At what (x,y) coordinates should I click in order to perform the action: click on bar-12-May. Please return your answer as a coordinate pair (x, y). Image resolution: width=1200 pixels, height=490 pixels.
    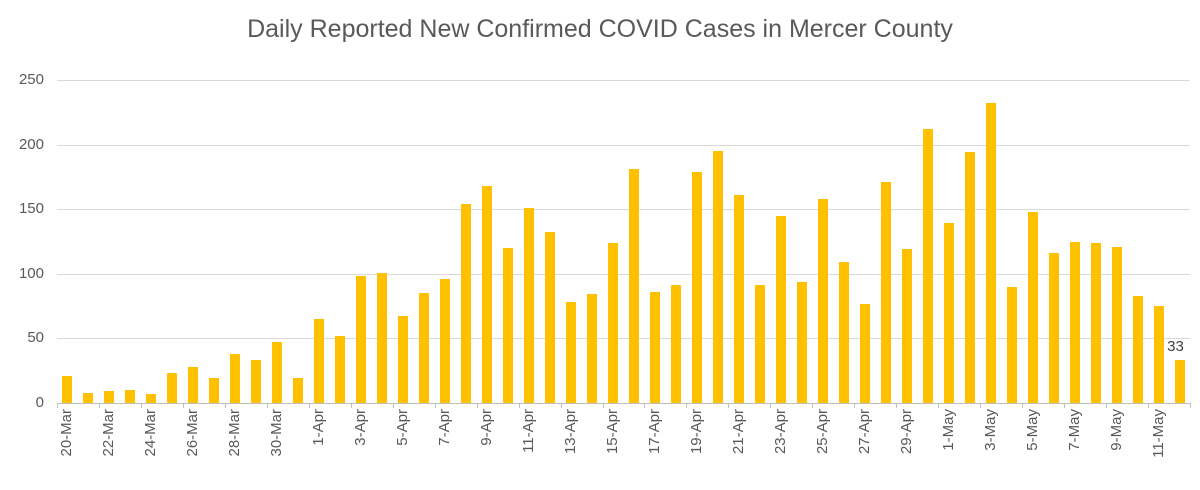
    Looking at the image, I should click on (1179, 381).